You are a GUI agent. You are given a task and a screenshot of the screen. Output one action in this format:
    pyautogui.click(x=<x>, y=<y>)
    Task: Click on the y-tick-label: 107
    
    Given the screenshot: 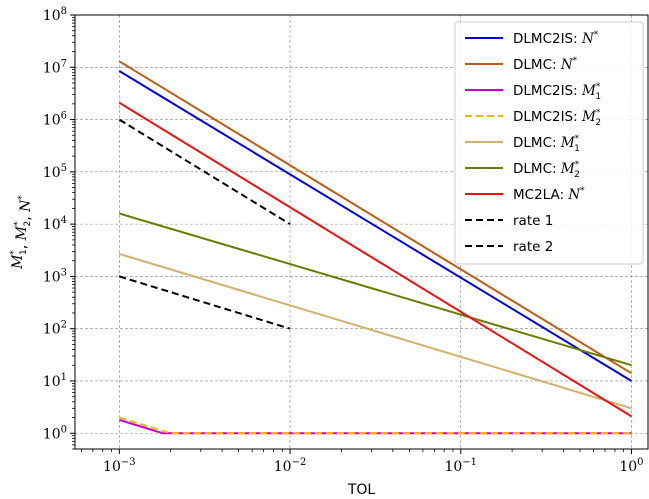 What is the action you would take?
    pyautogui.click(x=55, y=67)
    